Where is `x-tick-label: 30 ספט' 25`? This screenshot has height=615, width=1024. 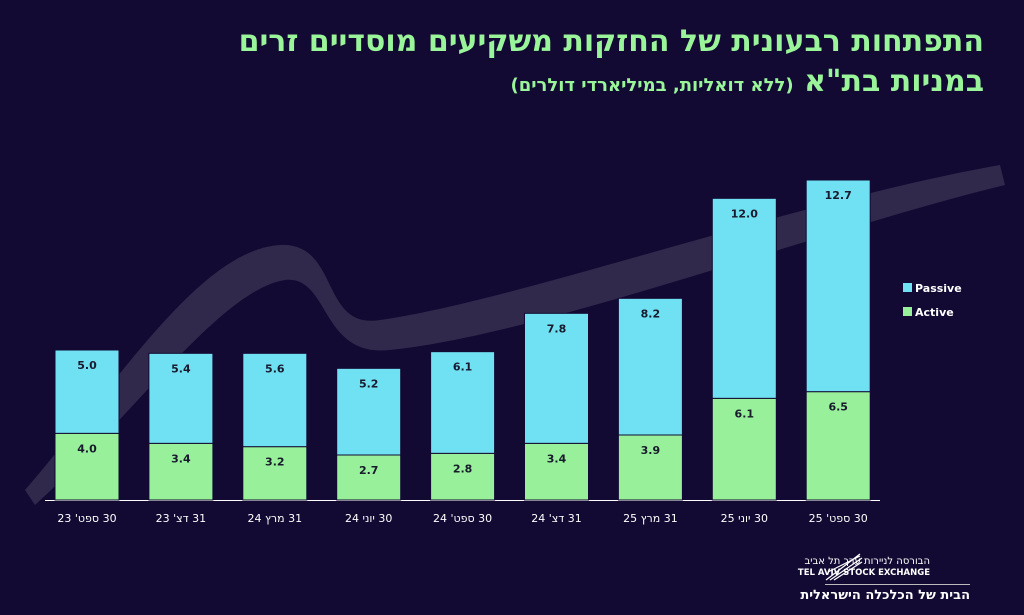
x-tick-label: 30 ספט' 25 is located at coordinates (838, 518).